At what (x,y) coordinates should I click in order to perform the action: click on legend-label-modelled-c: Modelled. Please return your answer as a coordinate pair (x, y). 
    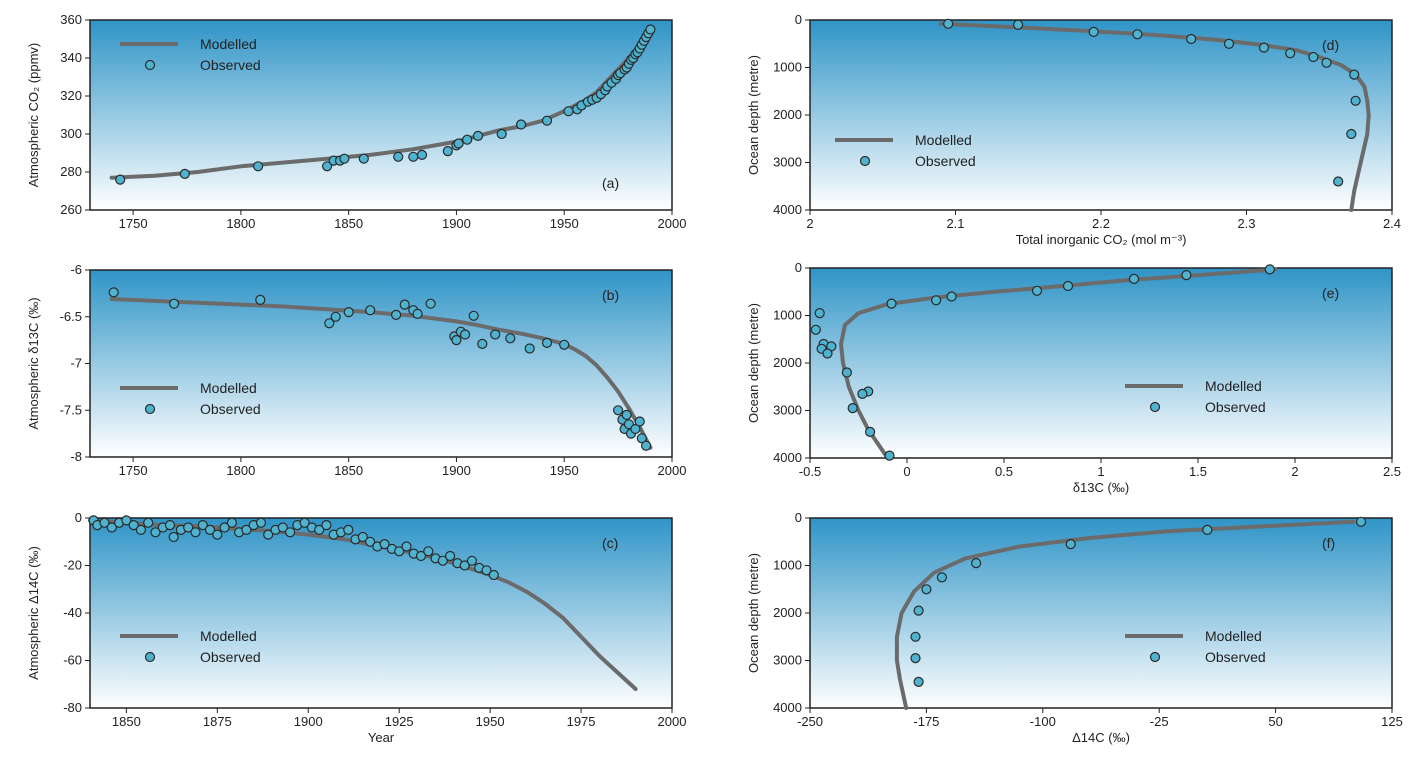
    Looking at the image, I should click on (228, 636).